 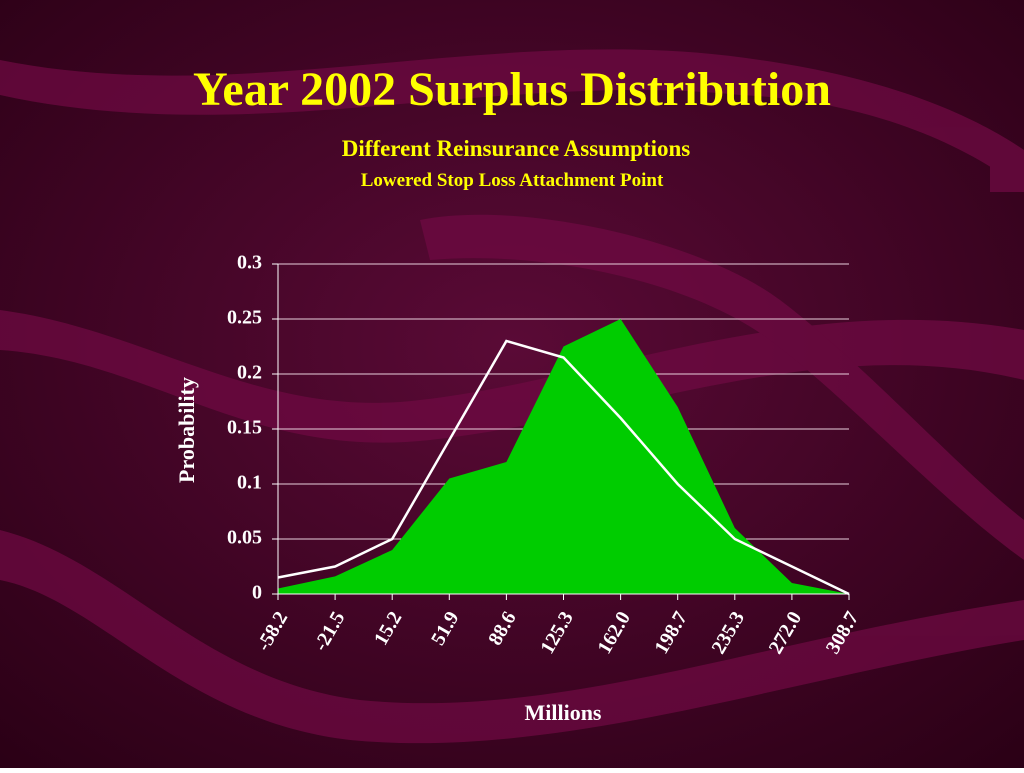 I want to click on y-tick-label: 0.3, so click(x=249, y=263).